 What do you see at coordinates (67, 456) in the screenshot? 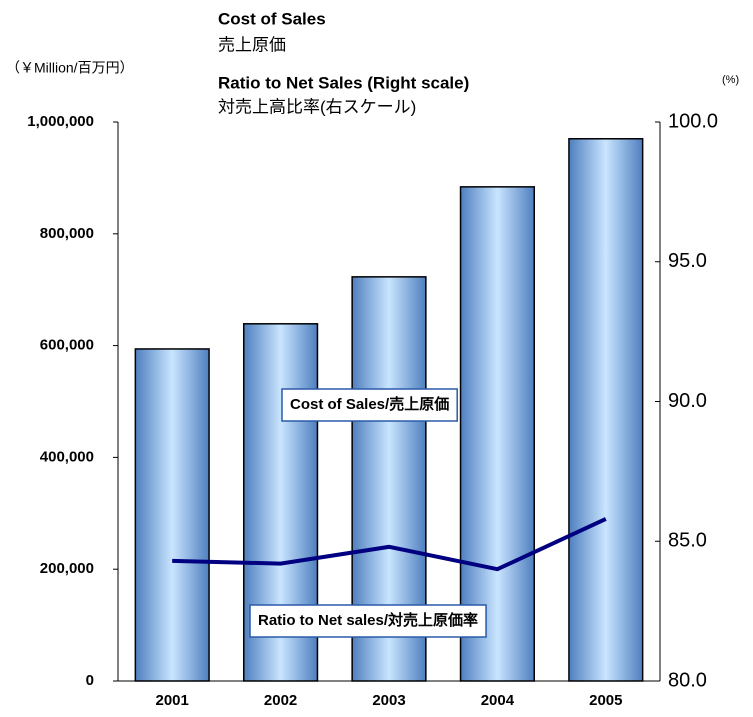
I see `y-tick-label: 400,000` at bounding box center [67, 456].